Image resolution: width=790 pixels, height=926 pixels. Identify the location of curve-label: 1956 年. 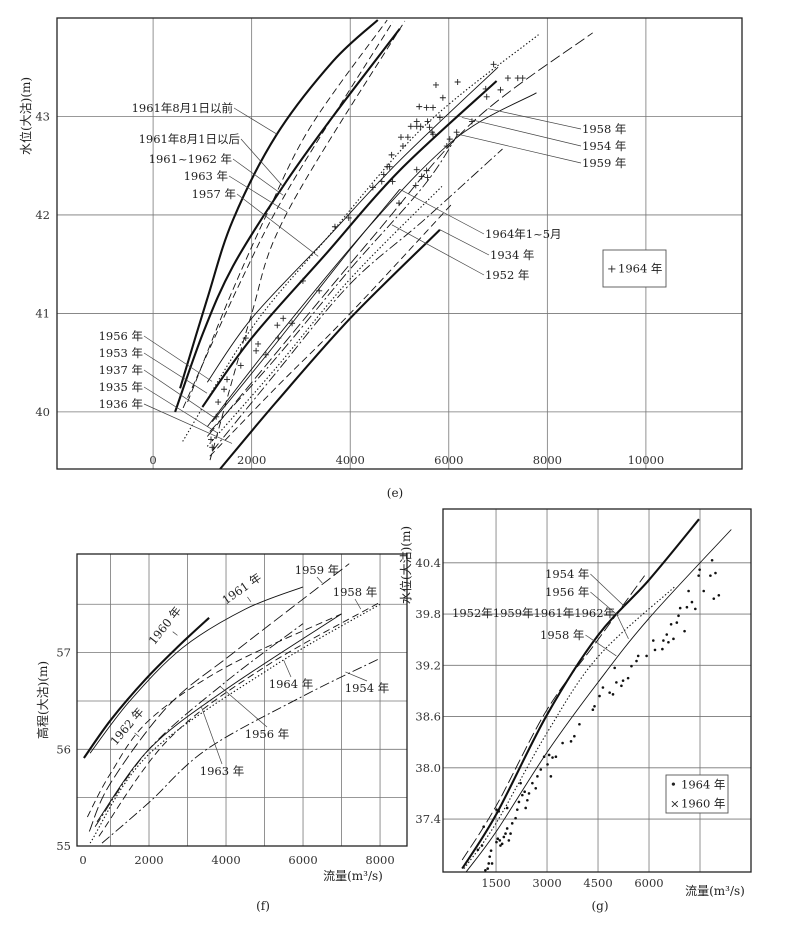
(267, 734).